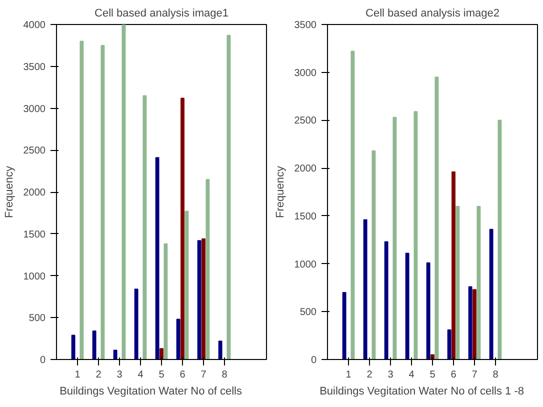  I want to click on chart-title: Cell based analysis image1, so click(161, 14).